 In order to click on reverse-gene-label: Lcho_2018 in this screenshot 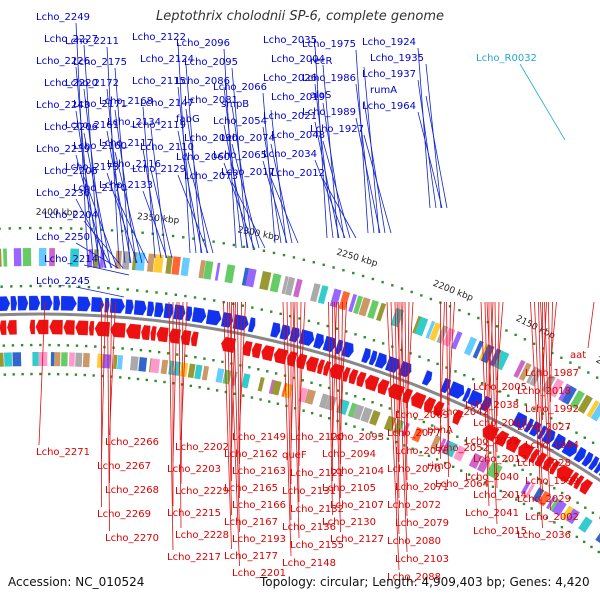, I will do `click(544, 391)`.